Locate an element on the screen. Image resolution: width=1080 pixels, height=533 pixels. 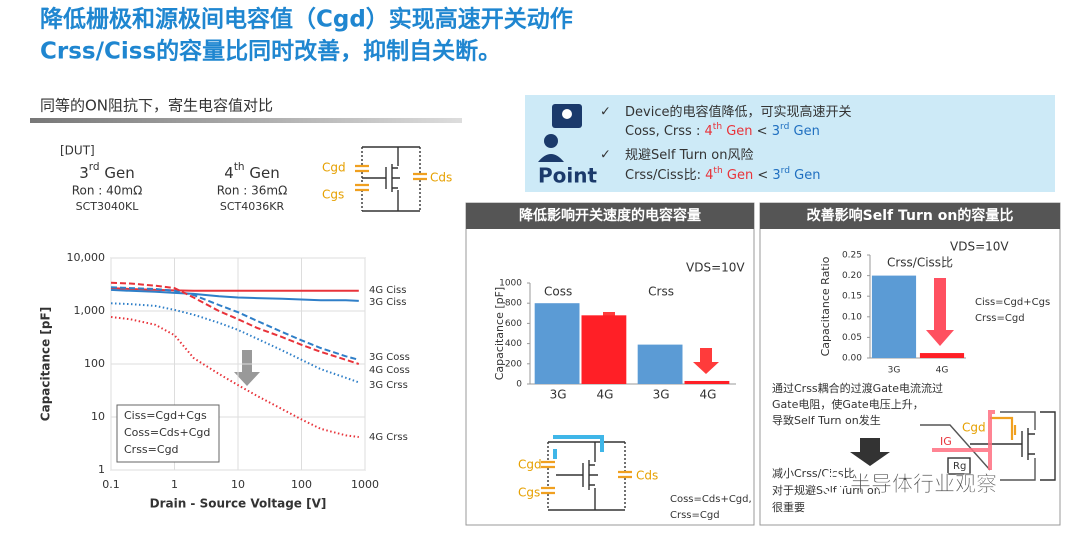
panel-heading: 降低影响开关速度的电容容量 is located at coordinates (610, 215).